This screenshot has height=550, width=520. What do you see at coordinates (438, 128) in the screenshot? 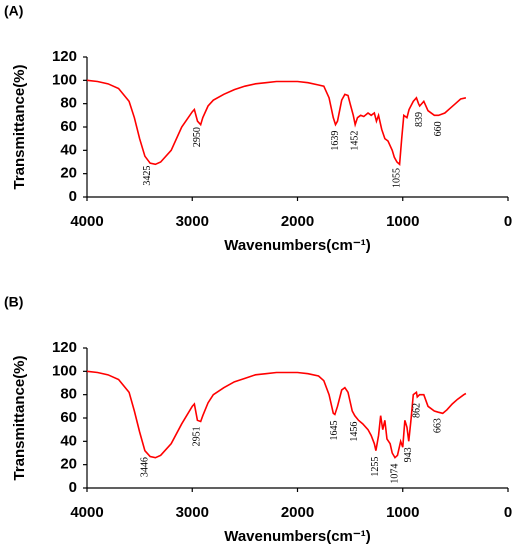
I see `peak-label: 660` at bounding box center [438, 128].